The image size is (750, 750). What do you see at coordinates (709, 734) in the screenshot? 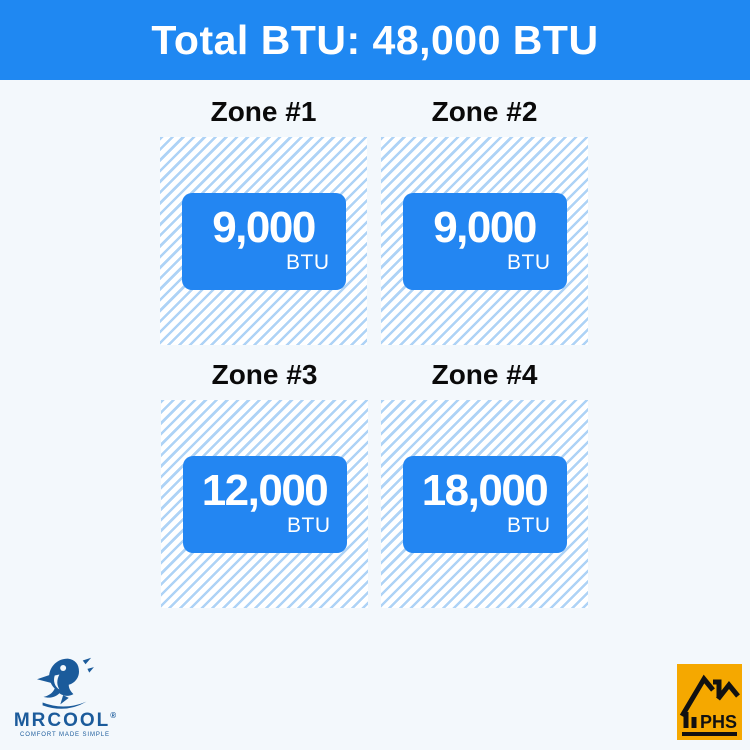
I see `phs-underline` at bounding box center [709, 734].